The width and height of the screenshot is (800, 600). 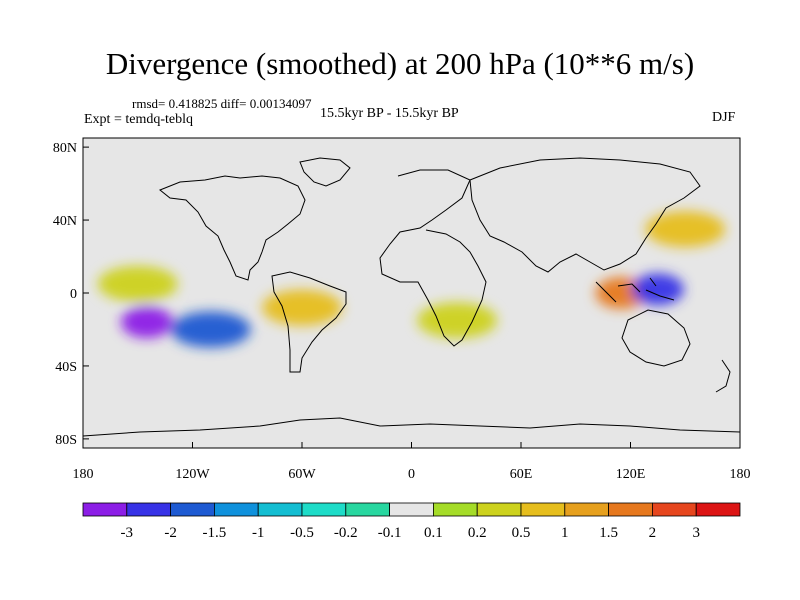 What do you see at coordinates (83, 474) in the screenshot?
I see `x-tick-label-0: 180` at bounding box center [83, 474].